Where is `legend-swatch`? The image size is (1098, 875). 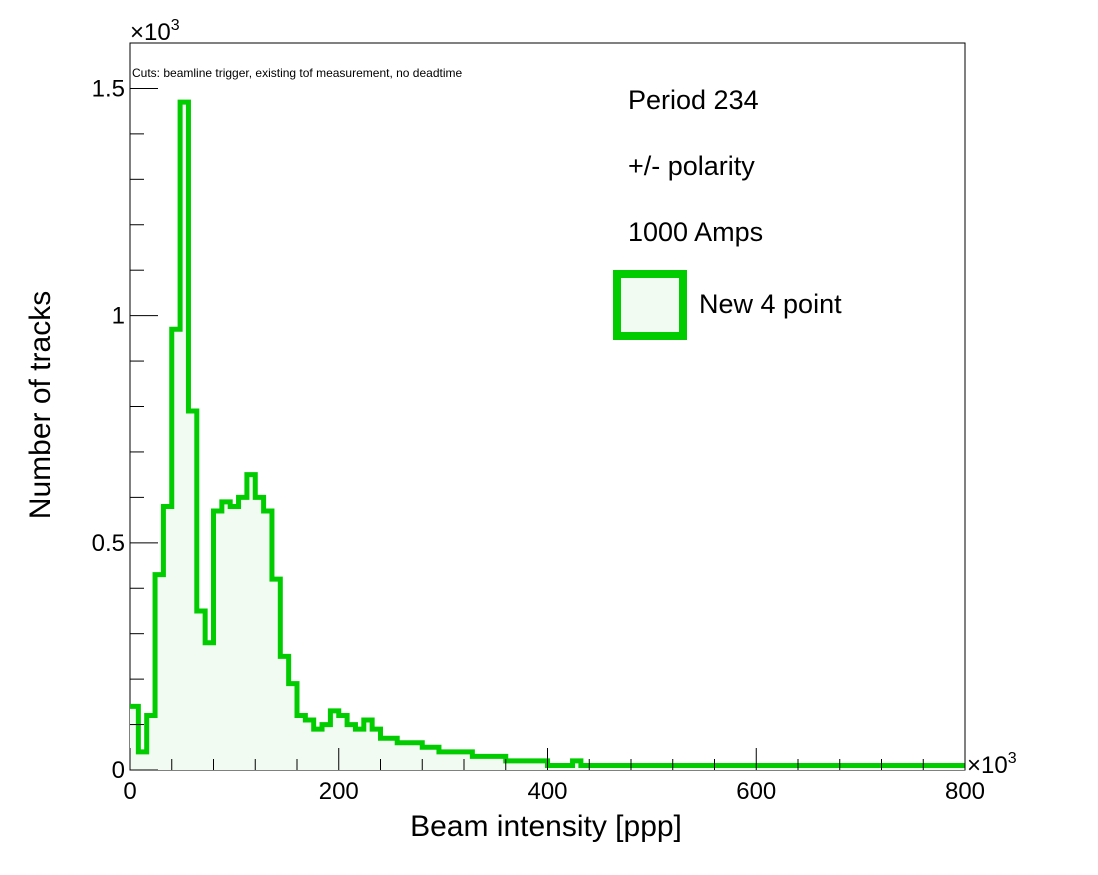
legend-swatch is located at coordinates (650, 305).